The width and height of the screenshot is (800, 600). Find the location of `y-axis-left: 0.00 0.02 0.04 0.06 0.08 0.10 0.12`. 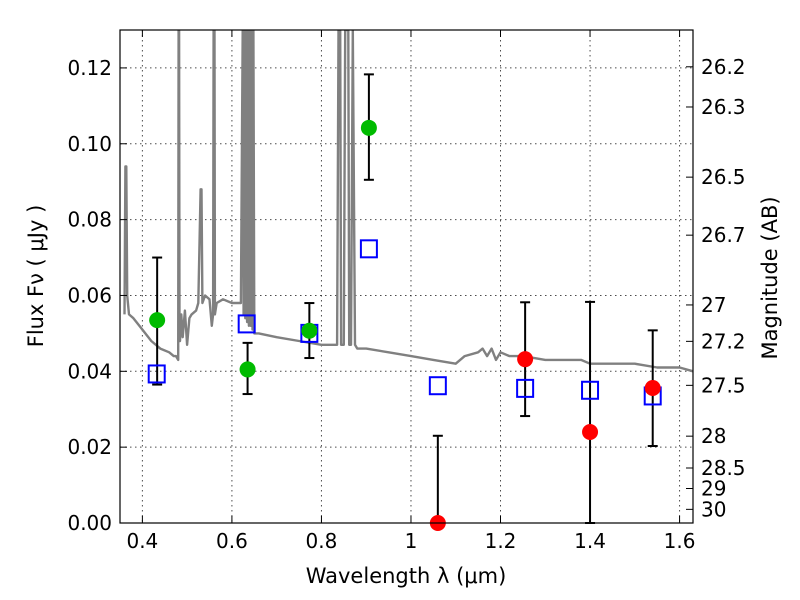

y-axis-left: 0.00 0.02 0.04 0.06 0.08 0.10 0.12 is located at coordinates (97, 295).